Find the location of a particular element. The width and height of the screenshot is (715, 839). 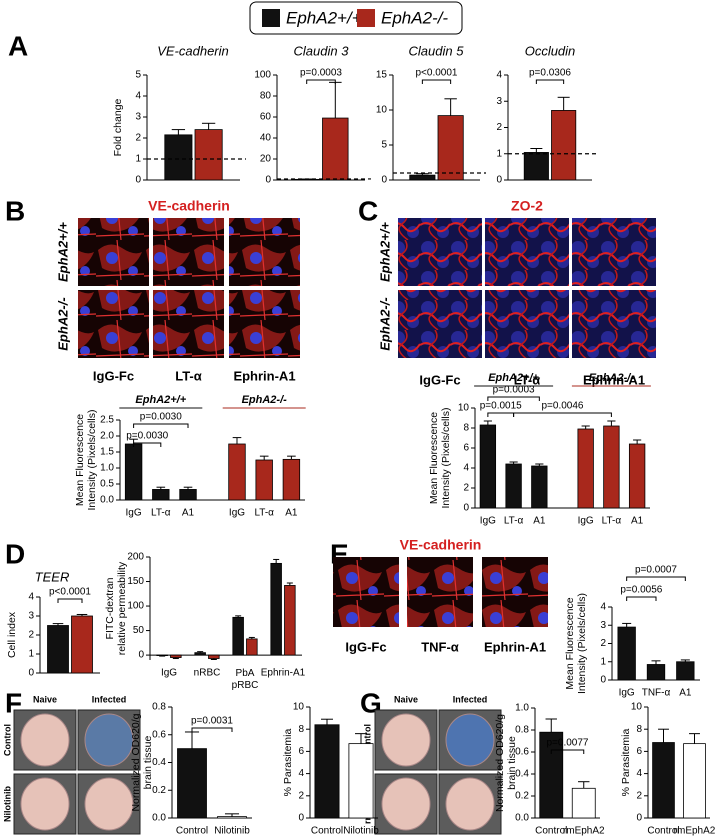

legend-label: EphA2+/+ is located at coordinates (324, 17).